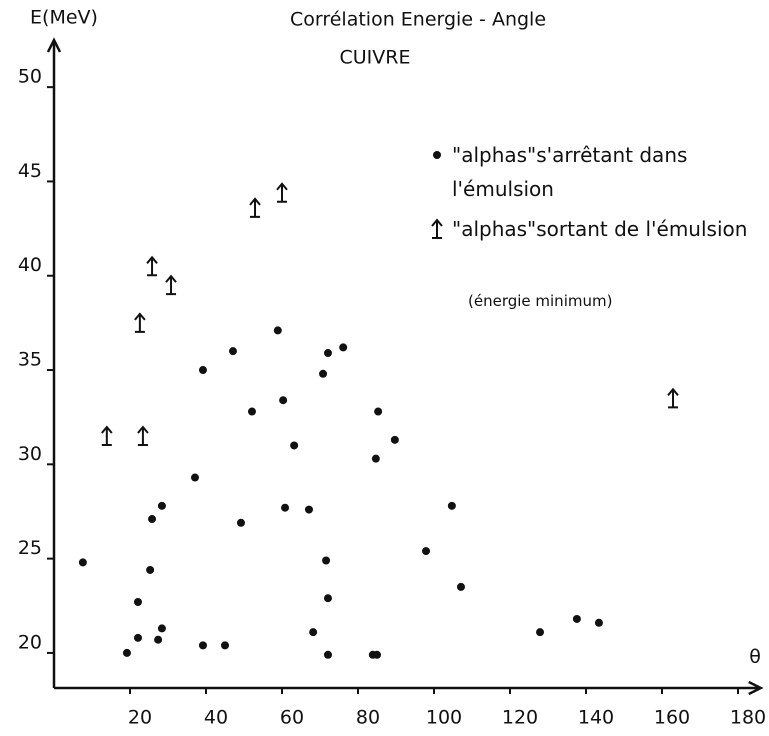  What do you see at coordinates (600, 229) in the screenshot?
I see `legend-entry: "alphas"sortant de l'émulsion` at bounding box center [600, 229].